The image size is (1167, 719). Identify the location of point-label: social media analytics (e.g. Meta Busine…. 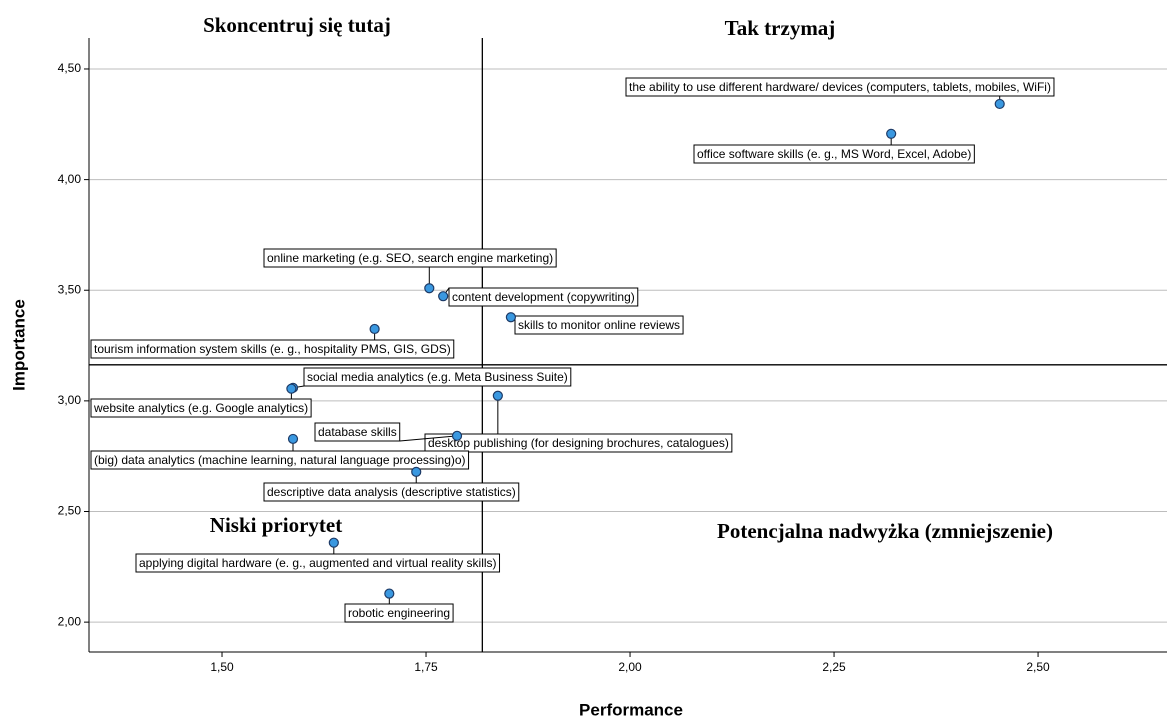
(437, 377).